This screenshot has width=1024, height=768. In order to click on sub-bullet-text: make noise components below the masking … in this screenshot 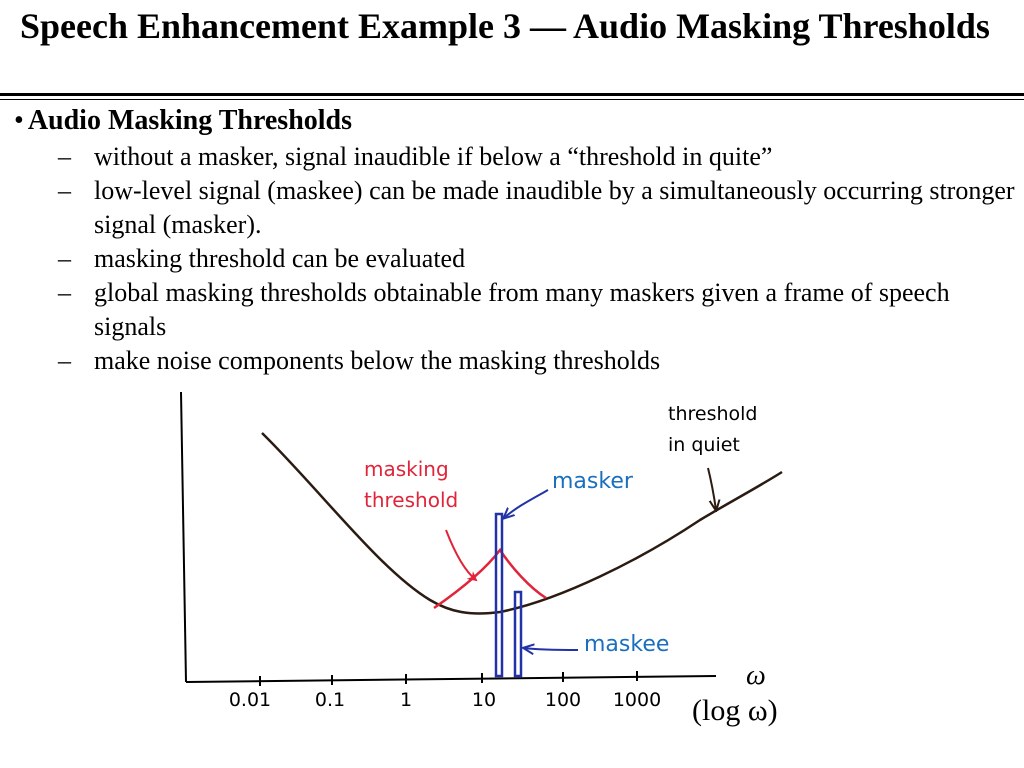, I will do `click(377, 360)`.